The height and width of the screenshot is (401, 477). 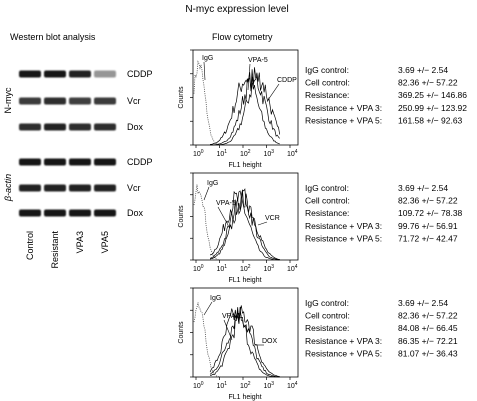 I want to click on curve-annotation: CDDP, so click(x=287, y=80).